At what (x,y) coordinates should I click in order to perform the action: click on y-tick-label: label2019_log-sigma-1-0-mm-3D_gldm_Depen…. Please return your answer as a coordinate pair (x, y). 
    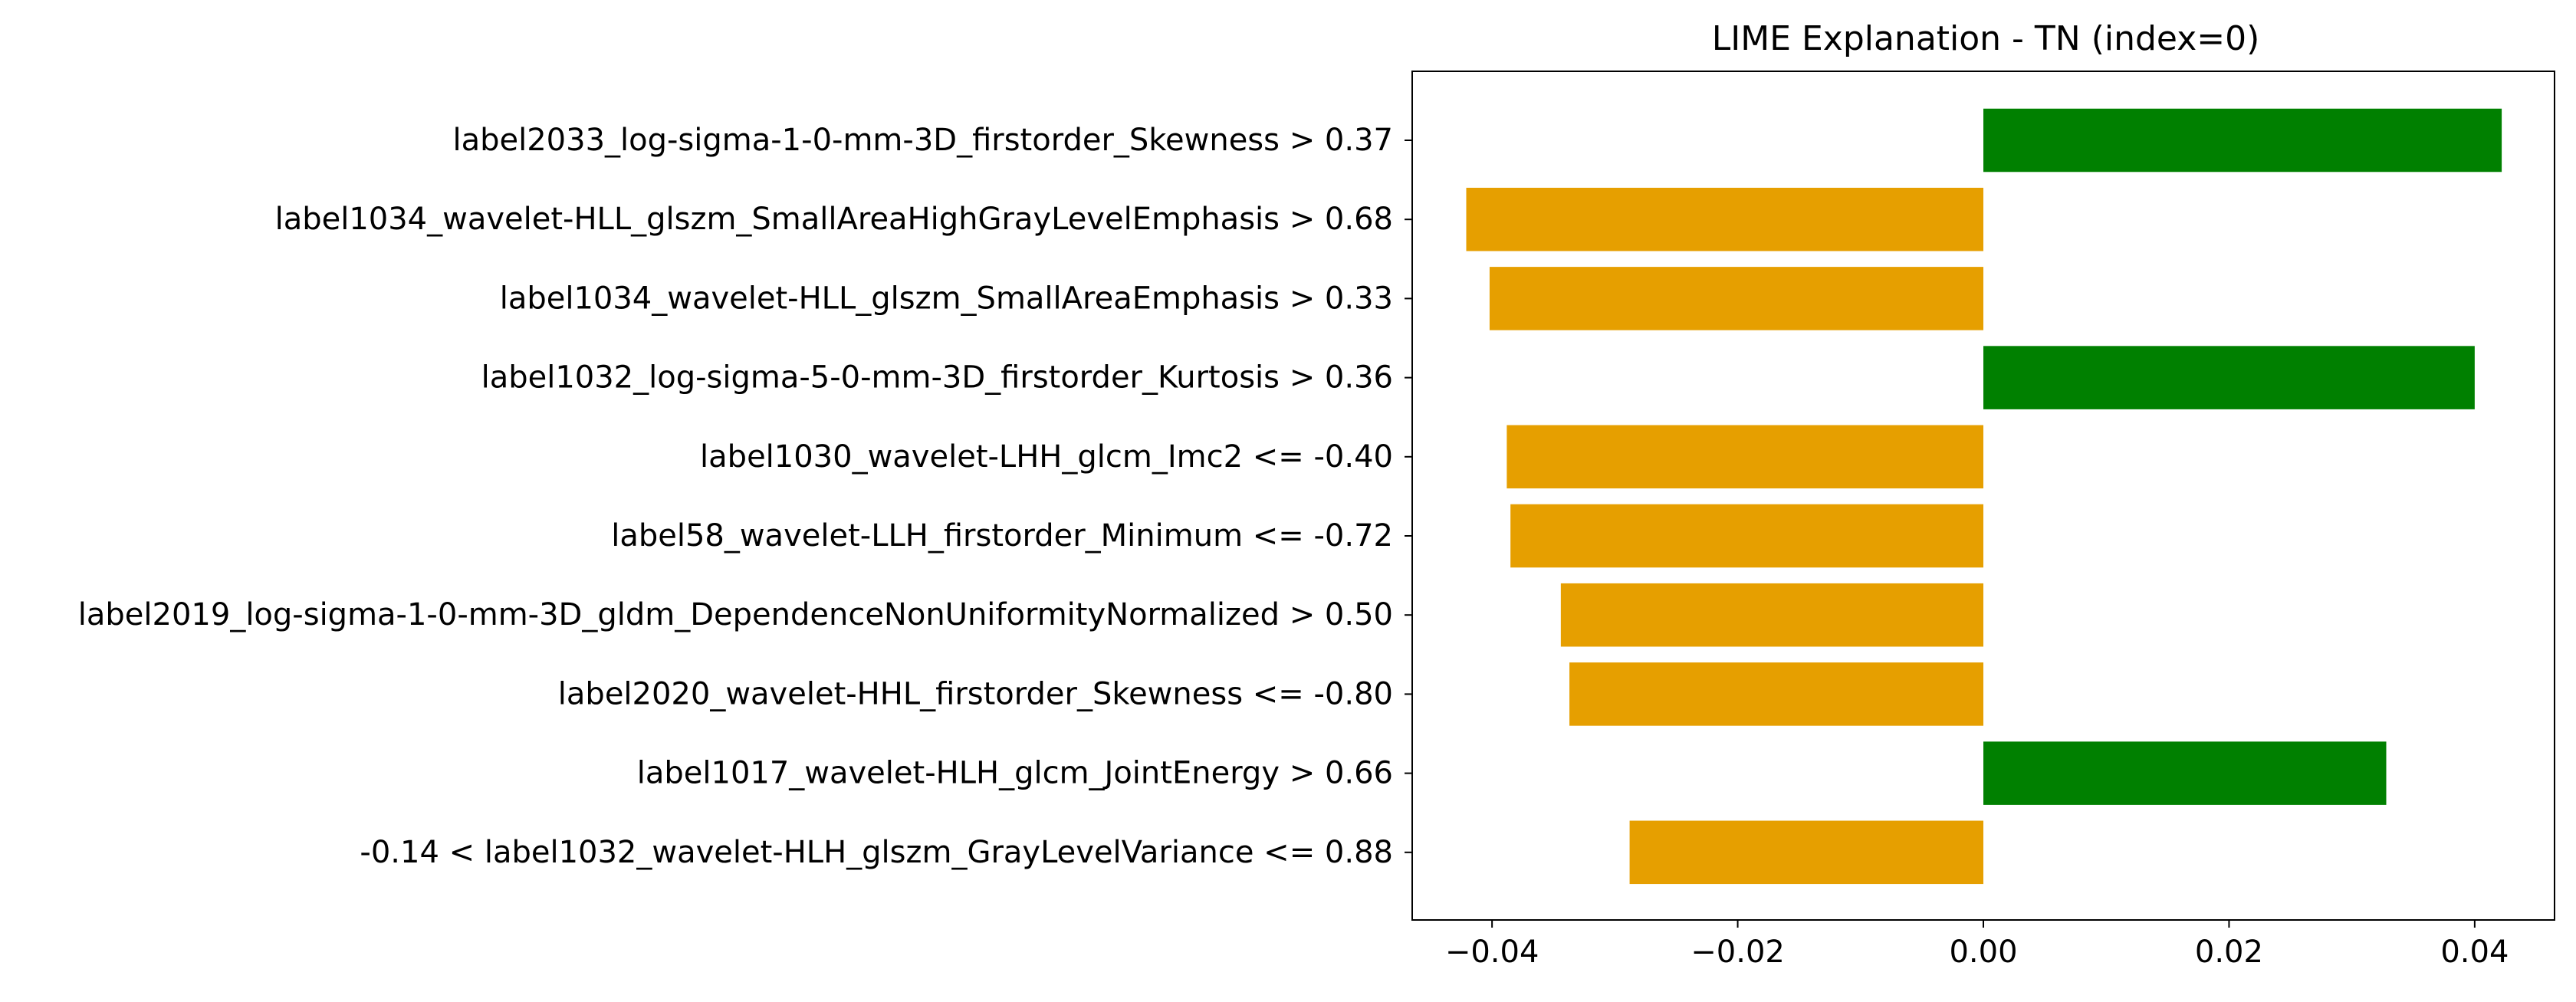
    Looking at the image, I should click on (735, 614).